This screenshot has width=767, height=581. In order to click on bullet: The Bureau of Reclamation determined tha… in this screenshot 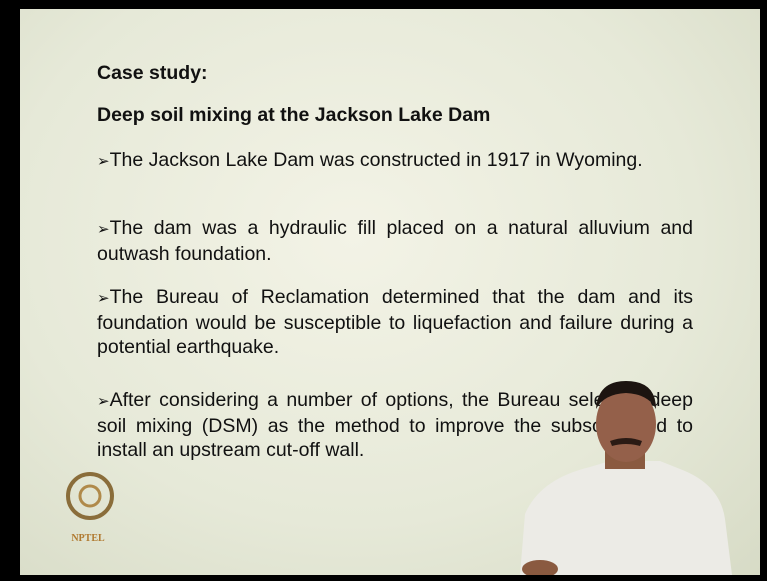, I will do `click(395, 322)`.